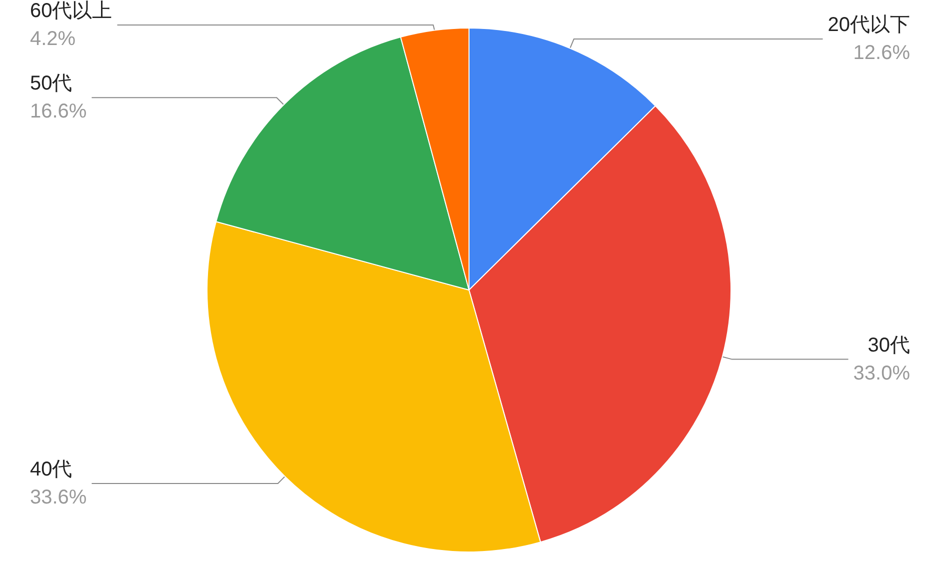  Describe the element at coordinates (881, 373) in the screenshot. I see `data-label: 33.0%` at that location.